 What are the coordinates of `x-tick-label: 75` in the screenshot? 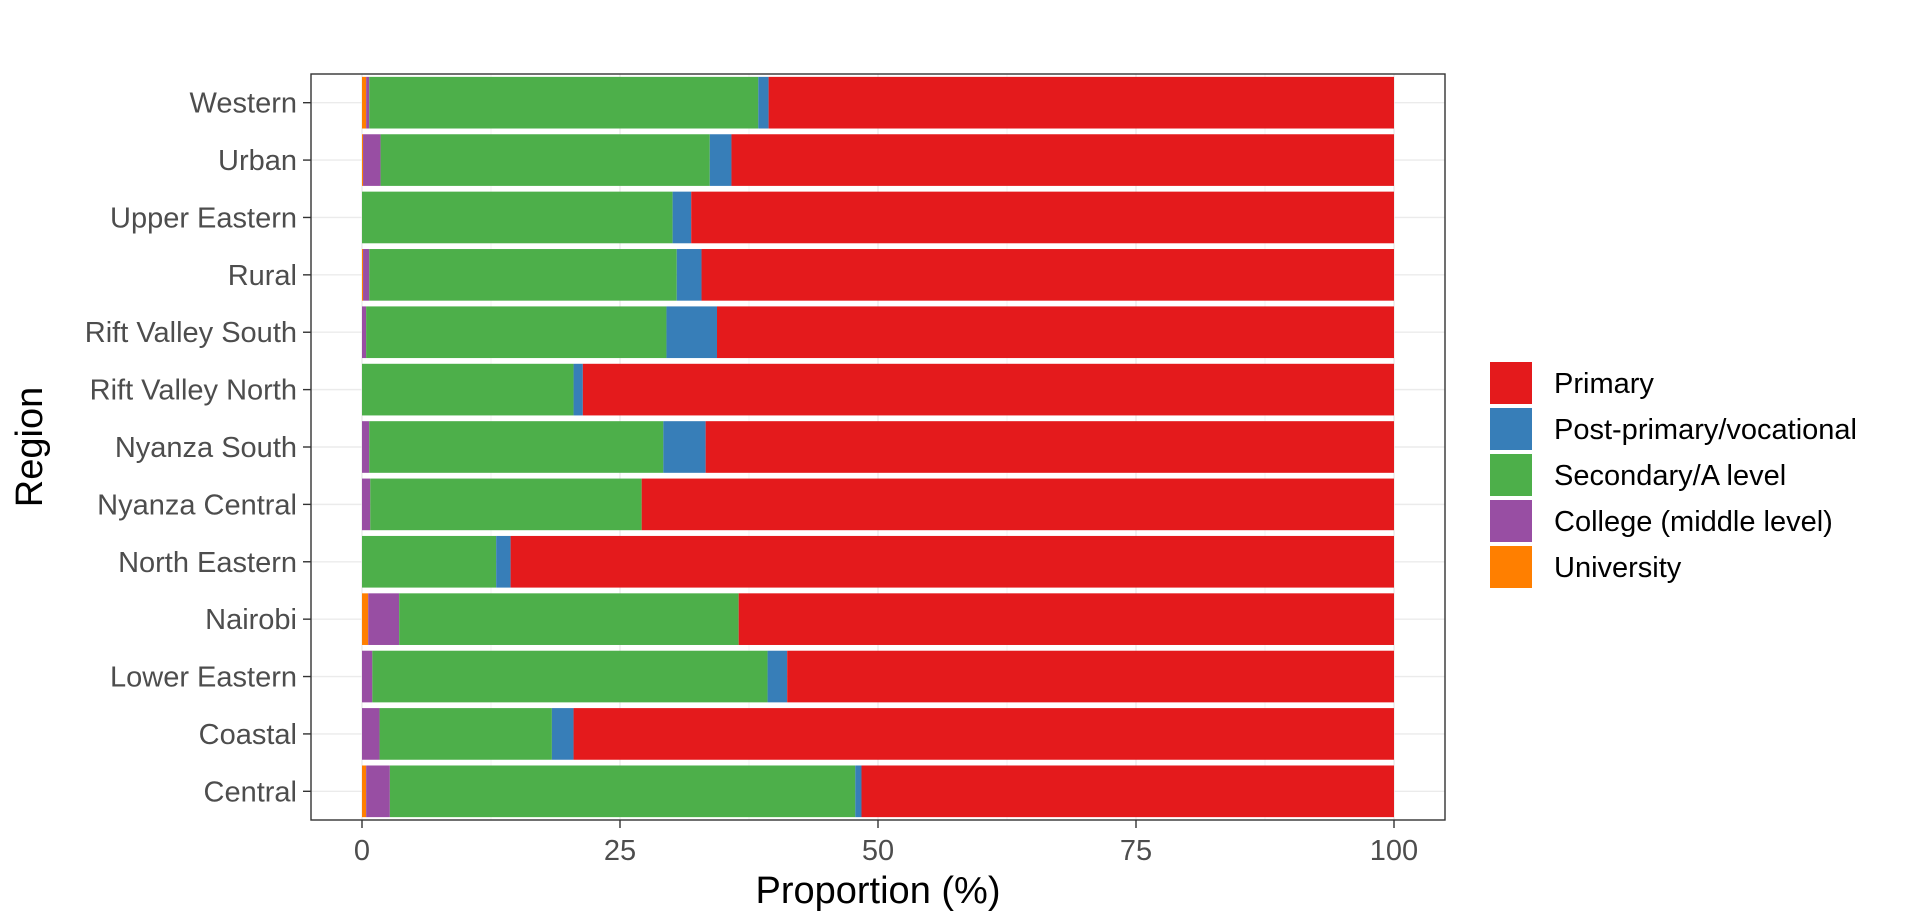 It's located at (1136, 851).